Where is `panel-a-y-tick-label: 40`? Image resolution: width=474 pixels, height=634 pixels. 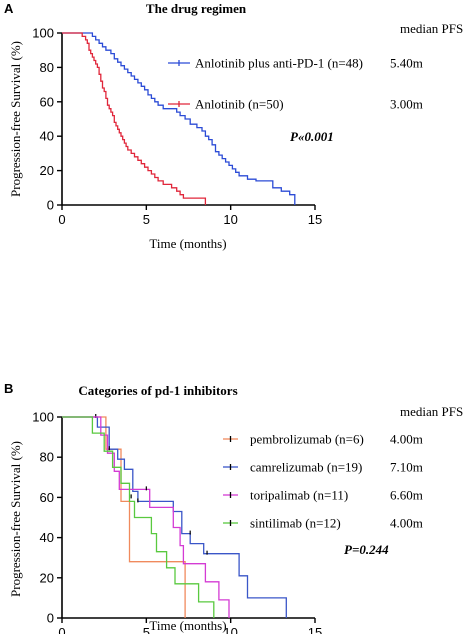 panel-a-y-tick-label: 40 is located at coordinates (47, 136).